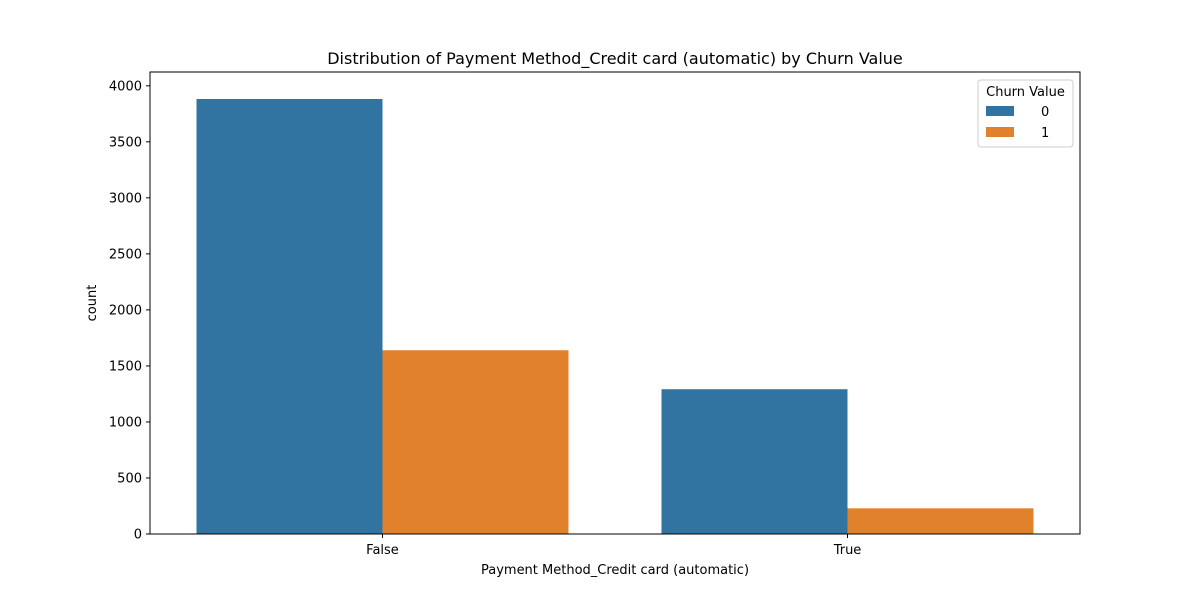 The width and height of the screenshot is (1200, 605). What do you see at coordinates (613, 546) in the screenshot?
I see `x-axis: False True` at bounding box center [613, 546].